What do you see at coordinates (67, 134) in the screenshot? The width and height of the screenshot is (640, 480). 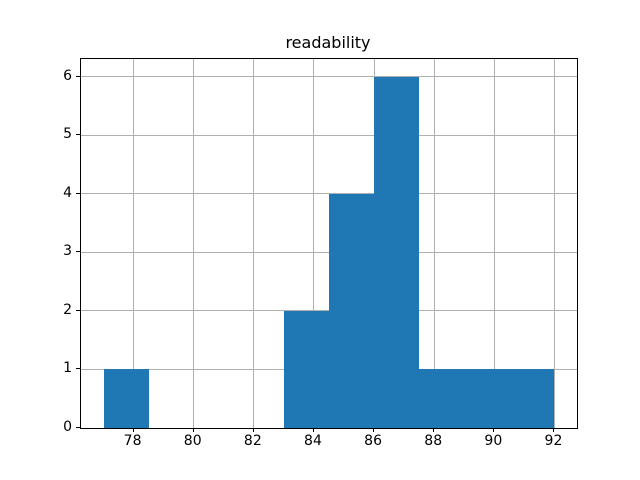 I see `y-tick-label: 5` at bounding box center [67, 134].